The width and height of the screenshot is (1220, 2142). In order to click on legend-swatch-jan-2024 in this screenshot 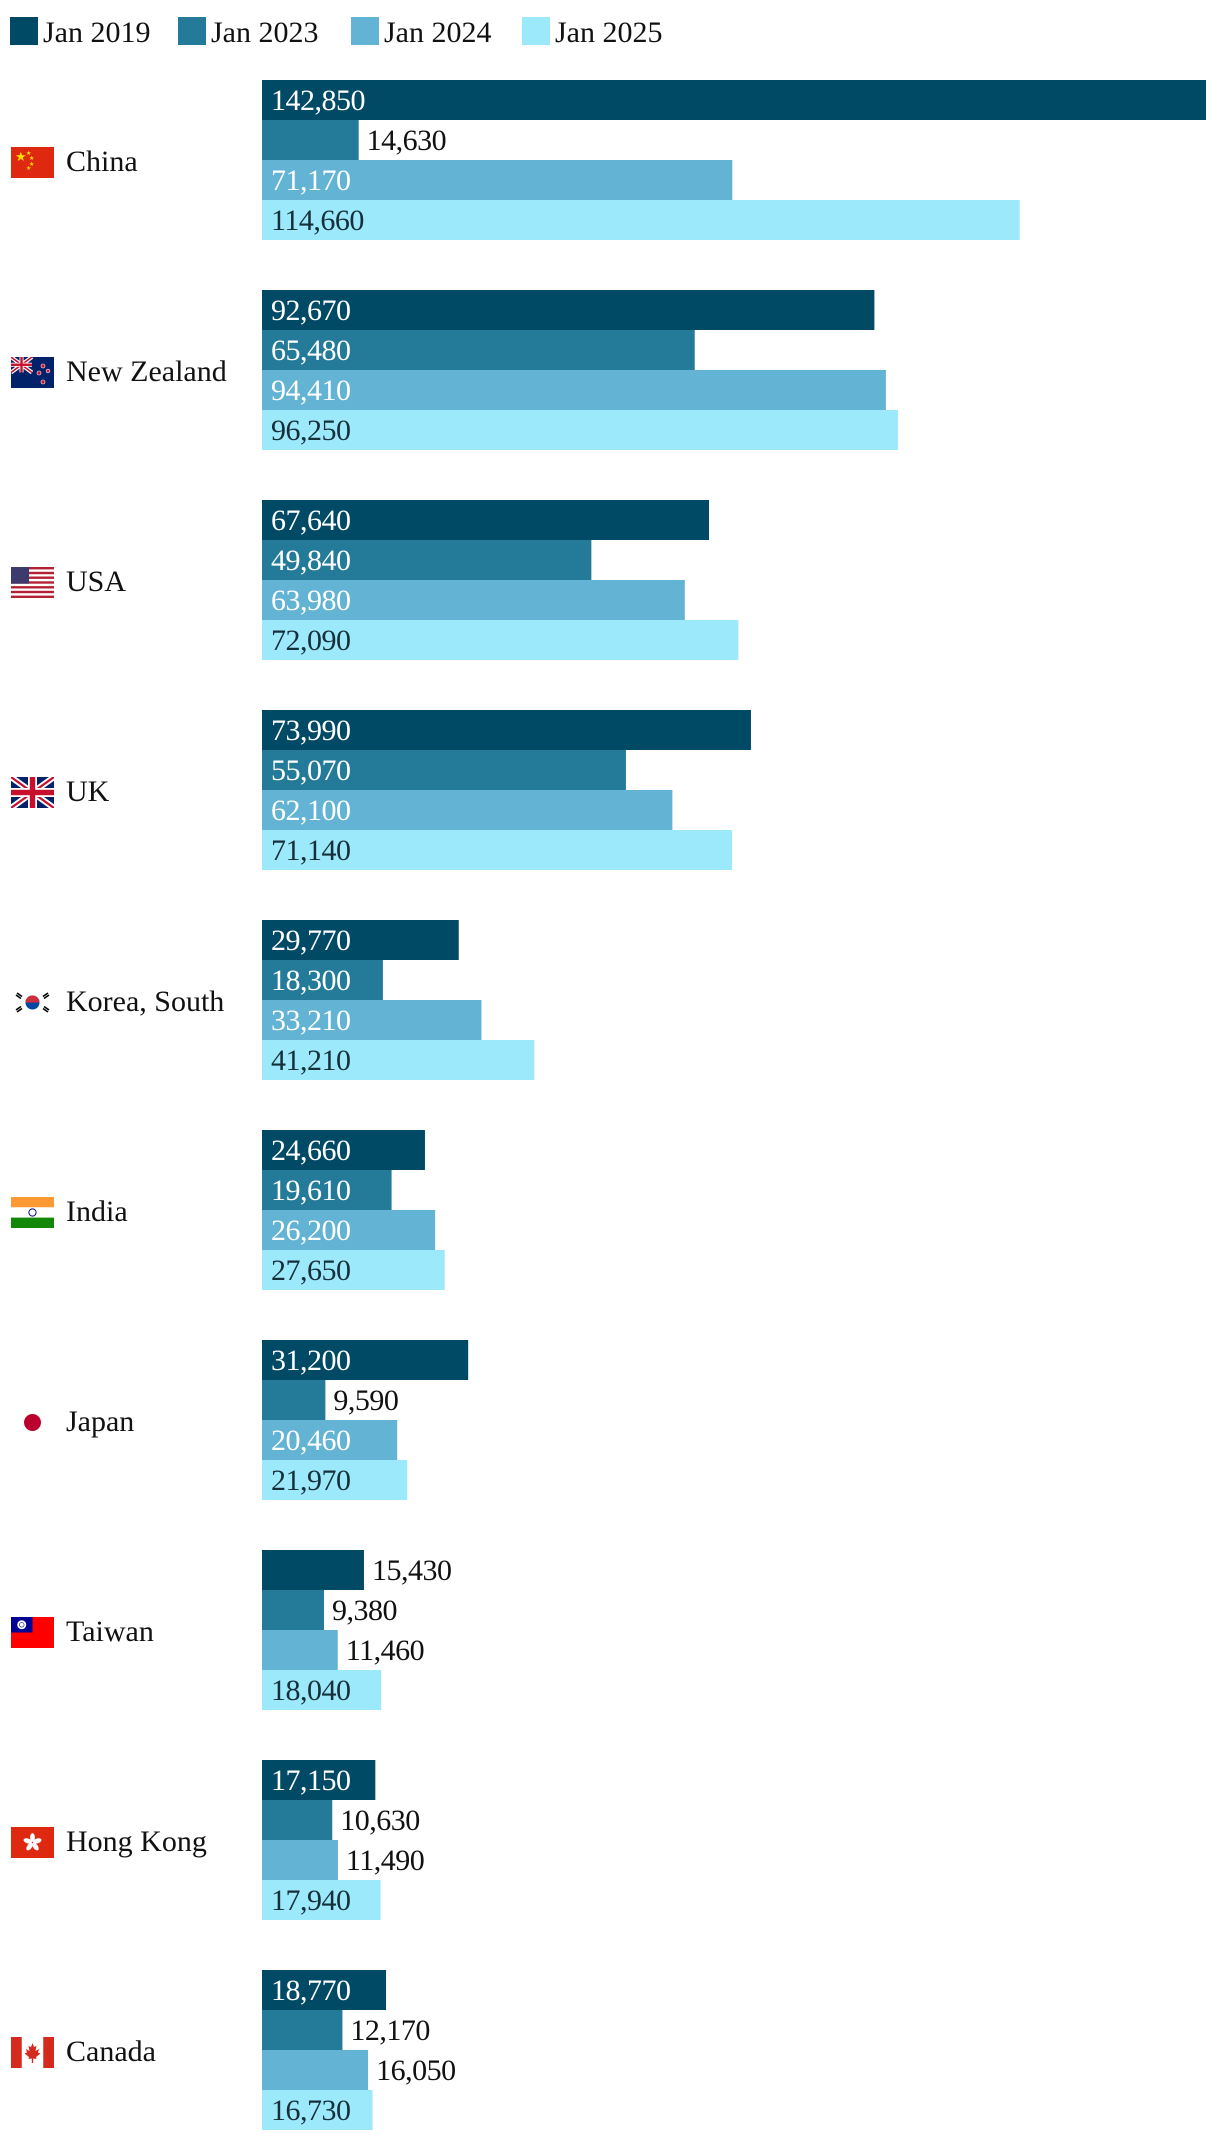, I will do `click(365, 31)`.